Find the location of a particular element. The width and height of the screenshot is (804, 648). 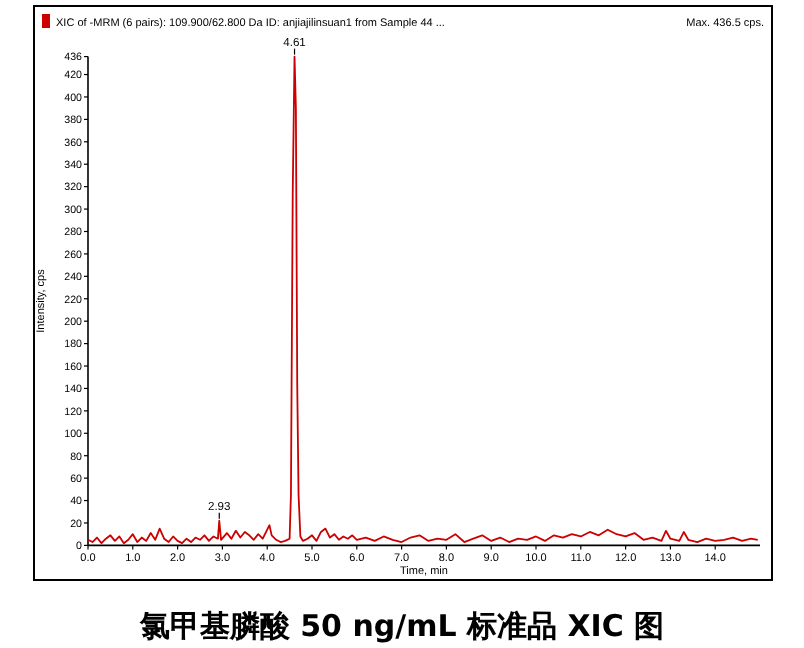

text: 氯甲基膦酸 50 ng/mL 标准品 XIC 图 is located at coordinates (401, 626).